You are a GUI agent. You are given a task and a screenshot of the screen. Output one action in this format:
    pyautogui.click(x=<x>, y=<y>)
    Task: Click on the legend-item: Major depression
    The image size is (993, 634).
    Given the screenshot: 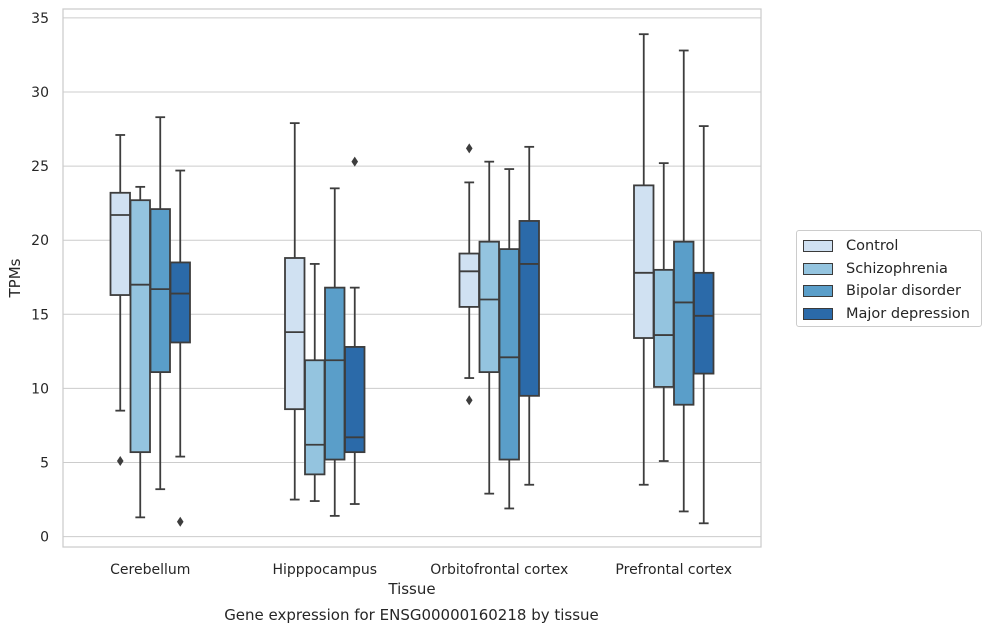 What is the action you would take?
    pyautogui.click(x=892, y=314)
    